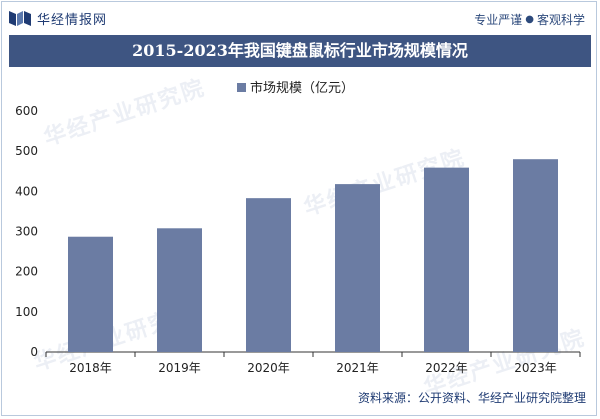 This screenshot has height=419, width=600. What do you see at coordinates (300, 18) in the screenshot?
I see `top-bar: 华经情报网 专业严谨 ● 客观科学` at bounding box center [300, 18].